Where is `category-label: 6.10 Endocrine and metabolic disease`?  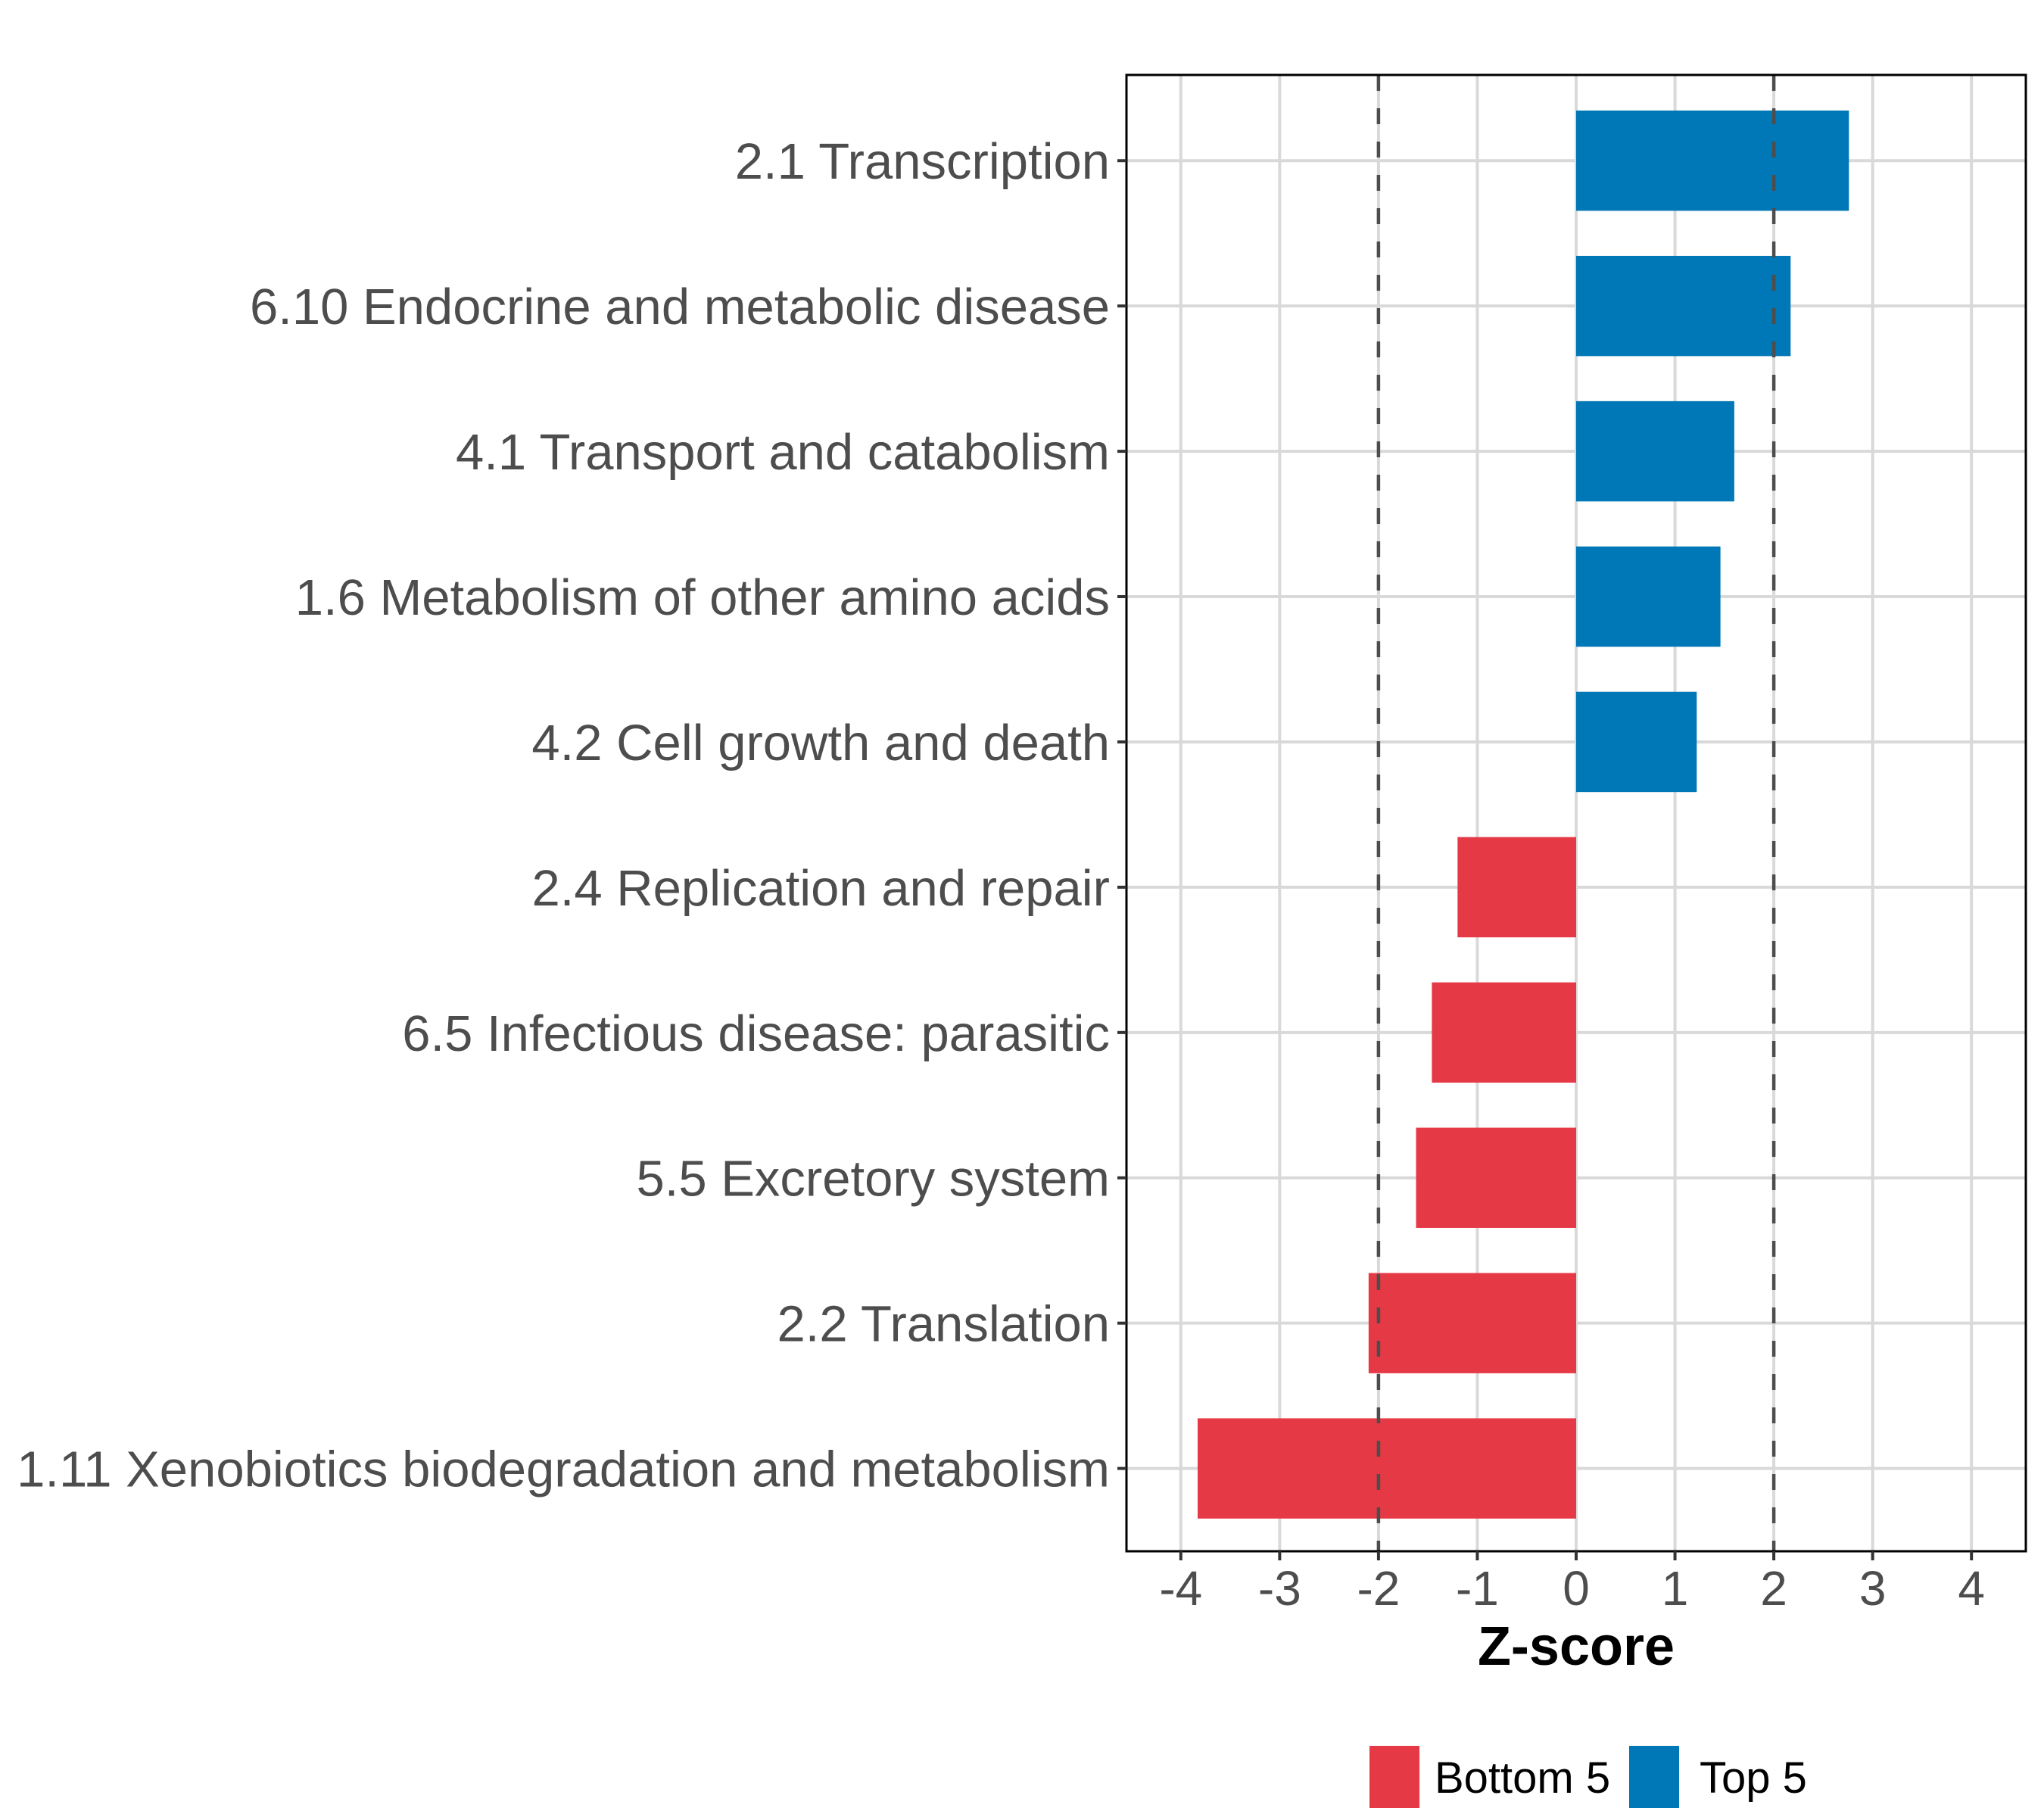 category-label: 6.10 Endocrine and metabolic disease is located at coordinates (680, 307).